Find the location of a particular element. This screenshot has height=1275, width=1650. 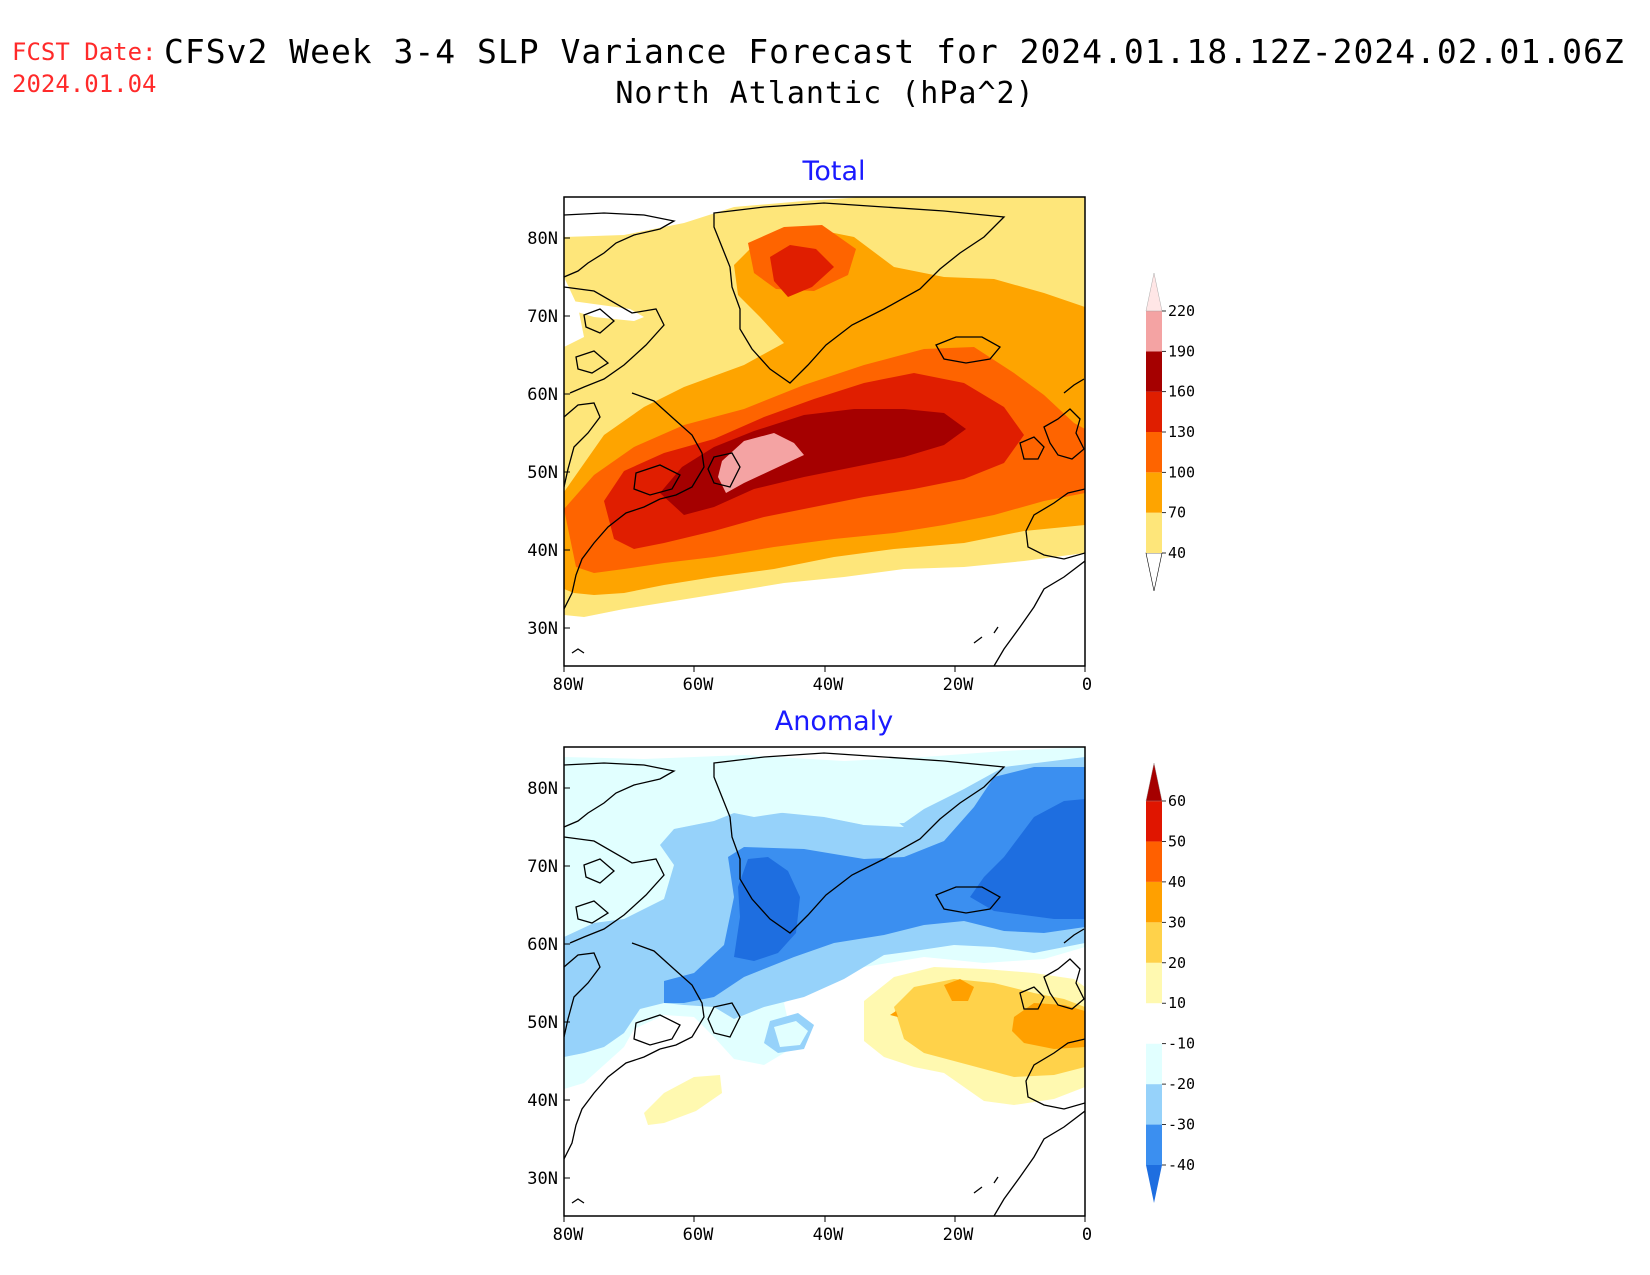

total-map is located at coordinates (824, 431).